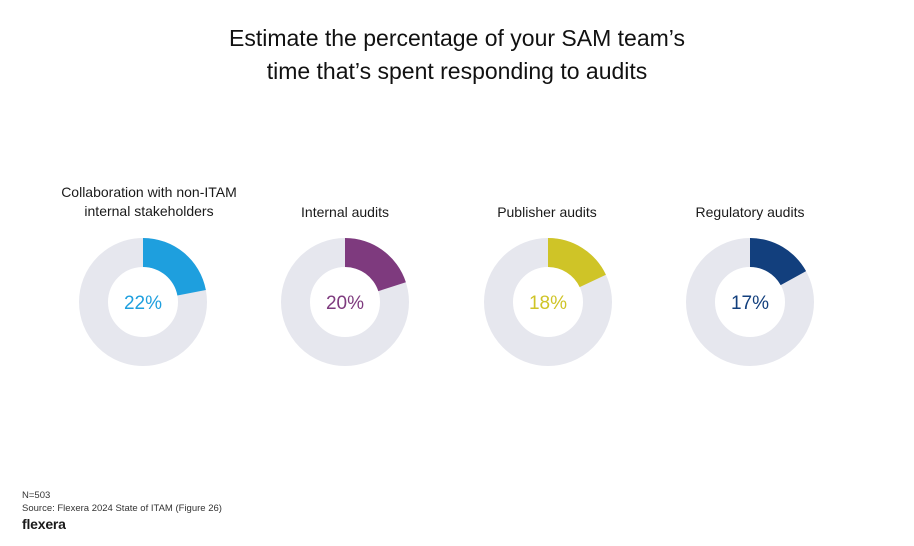  I want to click on flexera-logo: flexera, so click(44, 524).